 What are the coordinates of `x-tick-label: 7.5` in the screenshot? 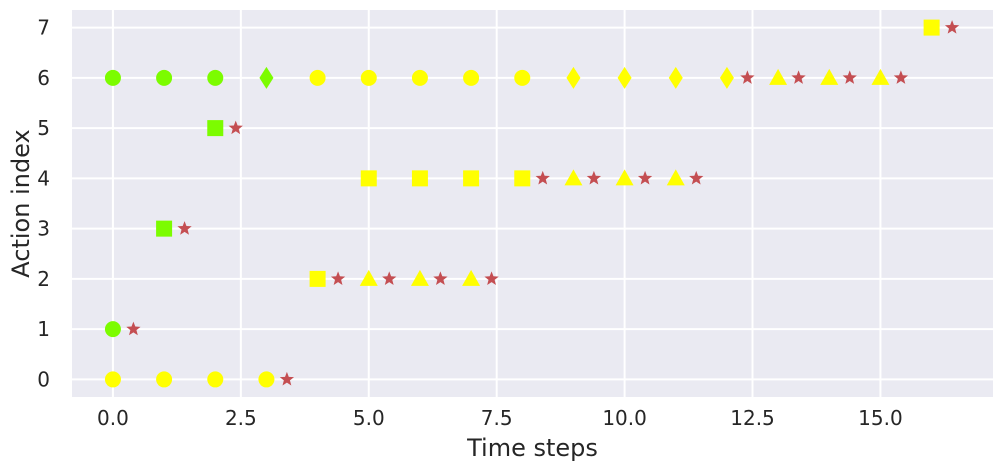 It's located at (497, 418).